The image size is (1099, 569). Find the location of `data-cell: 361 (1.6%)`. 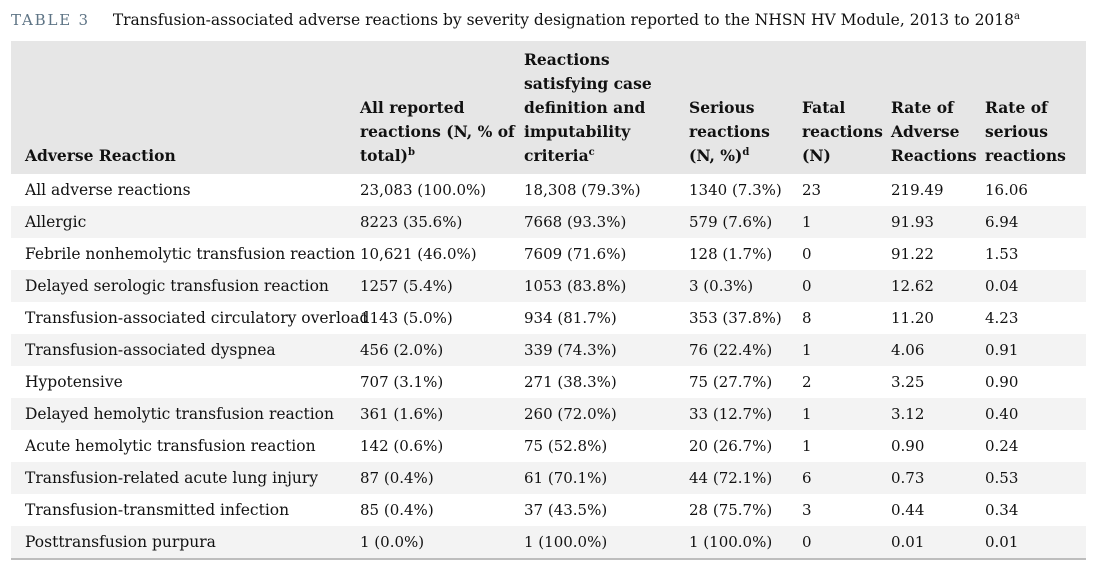

data-cell: 361 (1.6%) is located at coordinates (402, 414).